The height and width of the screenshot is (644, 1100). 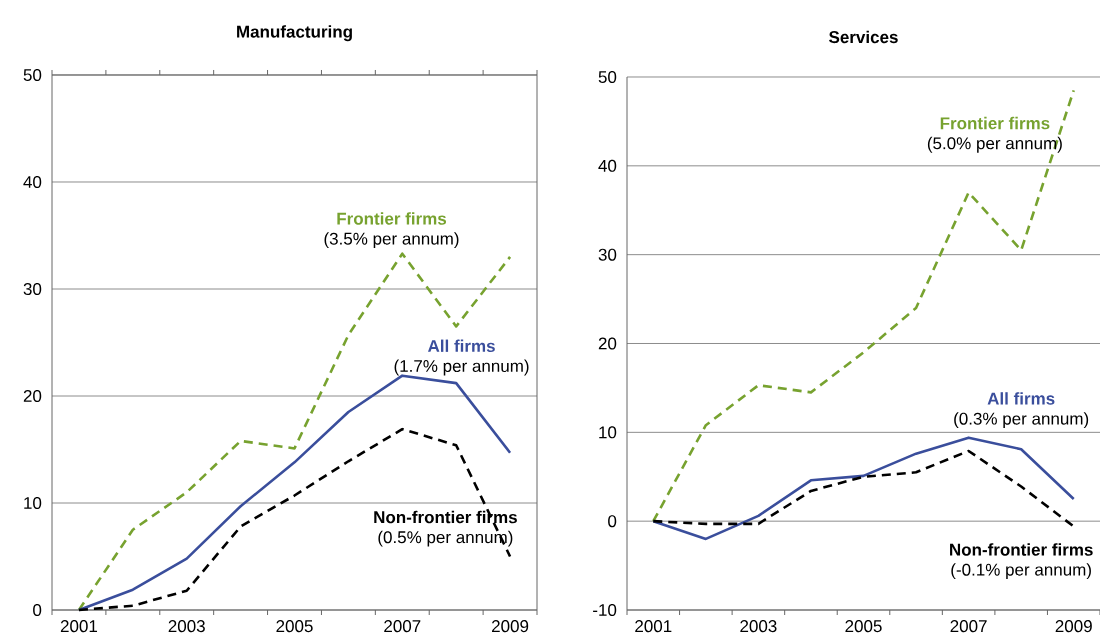 What do you see at coordinates (995, 123) in the screenshot?
I see `series-label: Frontier firms` at bounding box center [995, 123].